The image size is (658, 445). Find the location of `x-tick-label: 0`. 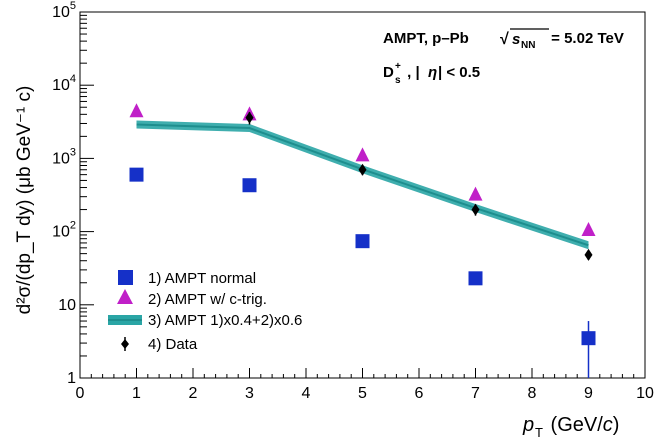

x-tick-label: 0 is located at coordinates (80, 393).